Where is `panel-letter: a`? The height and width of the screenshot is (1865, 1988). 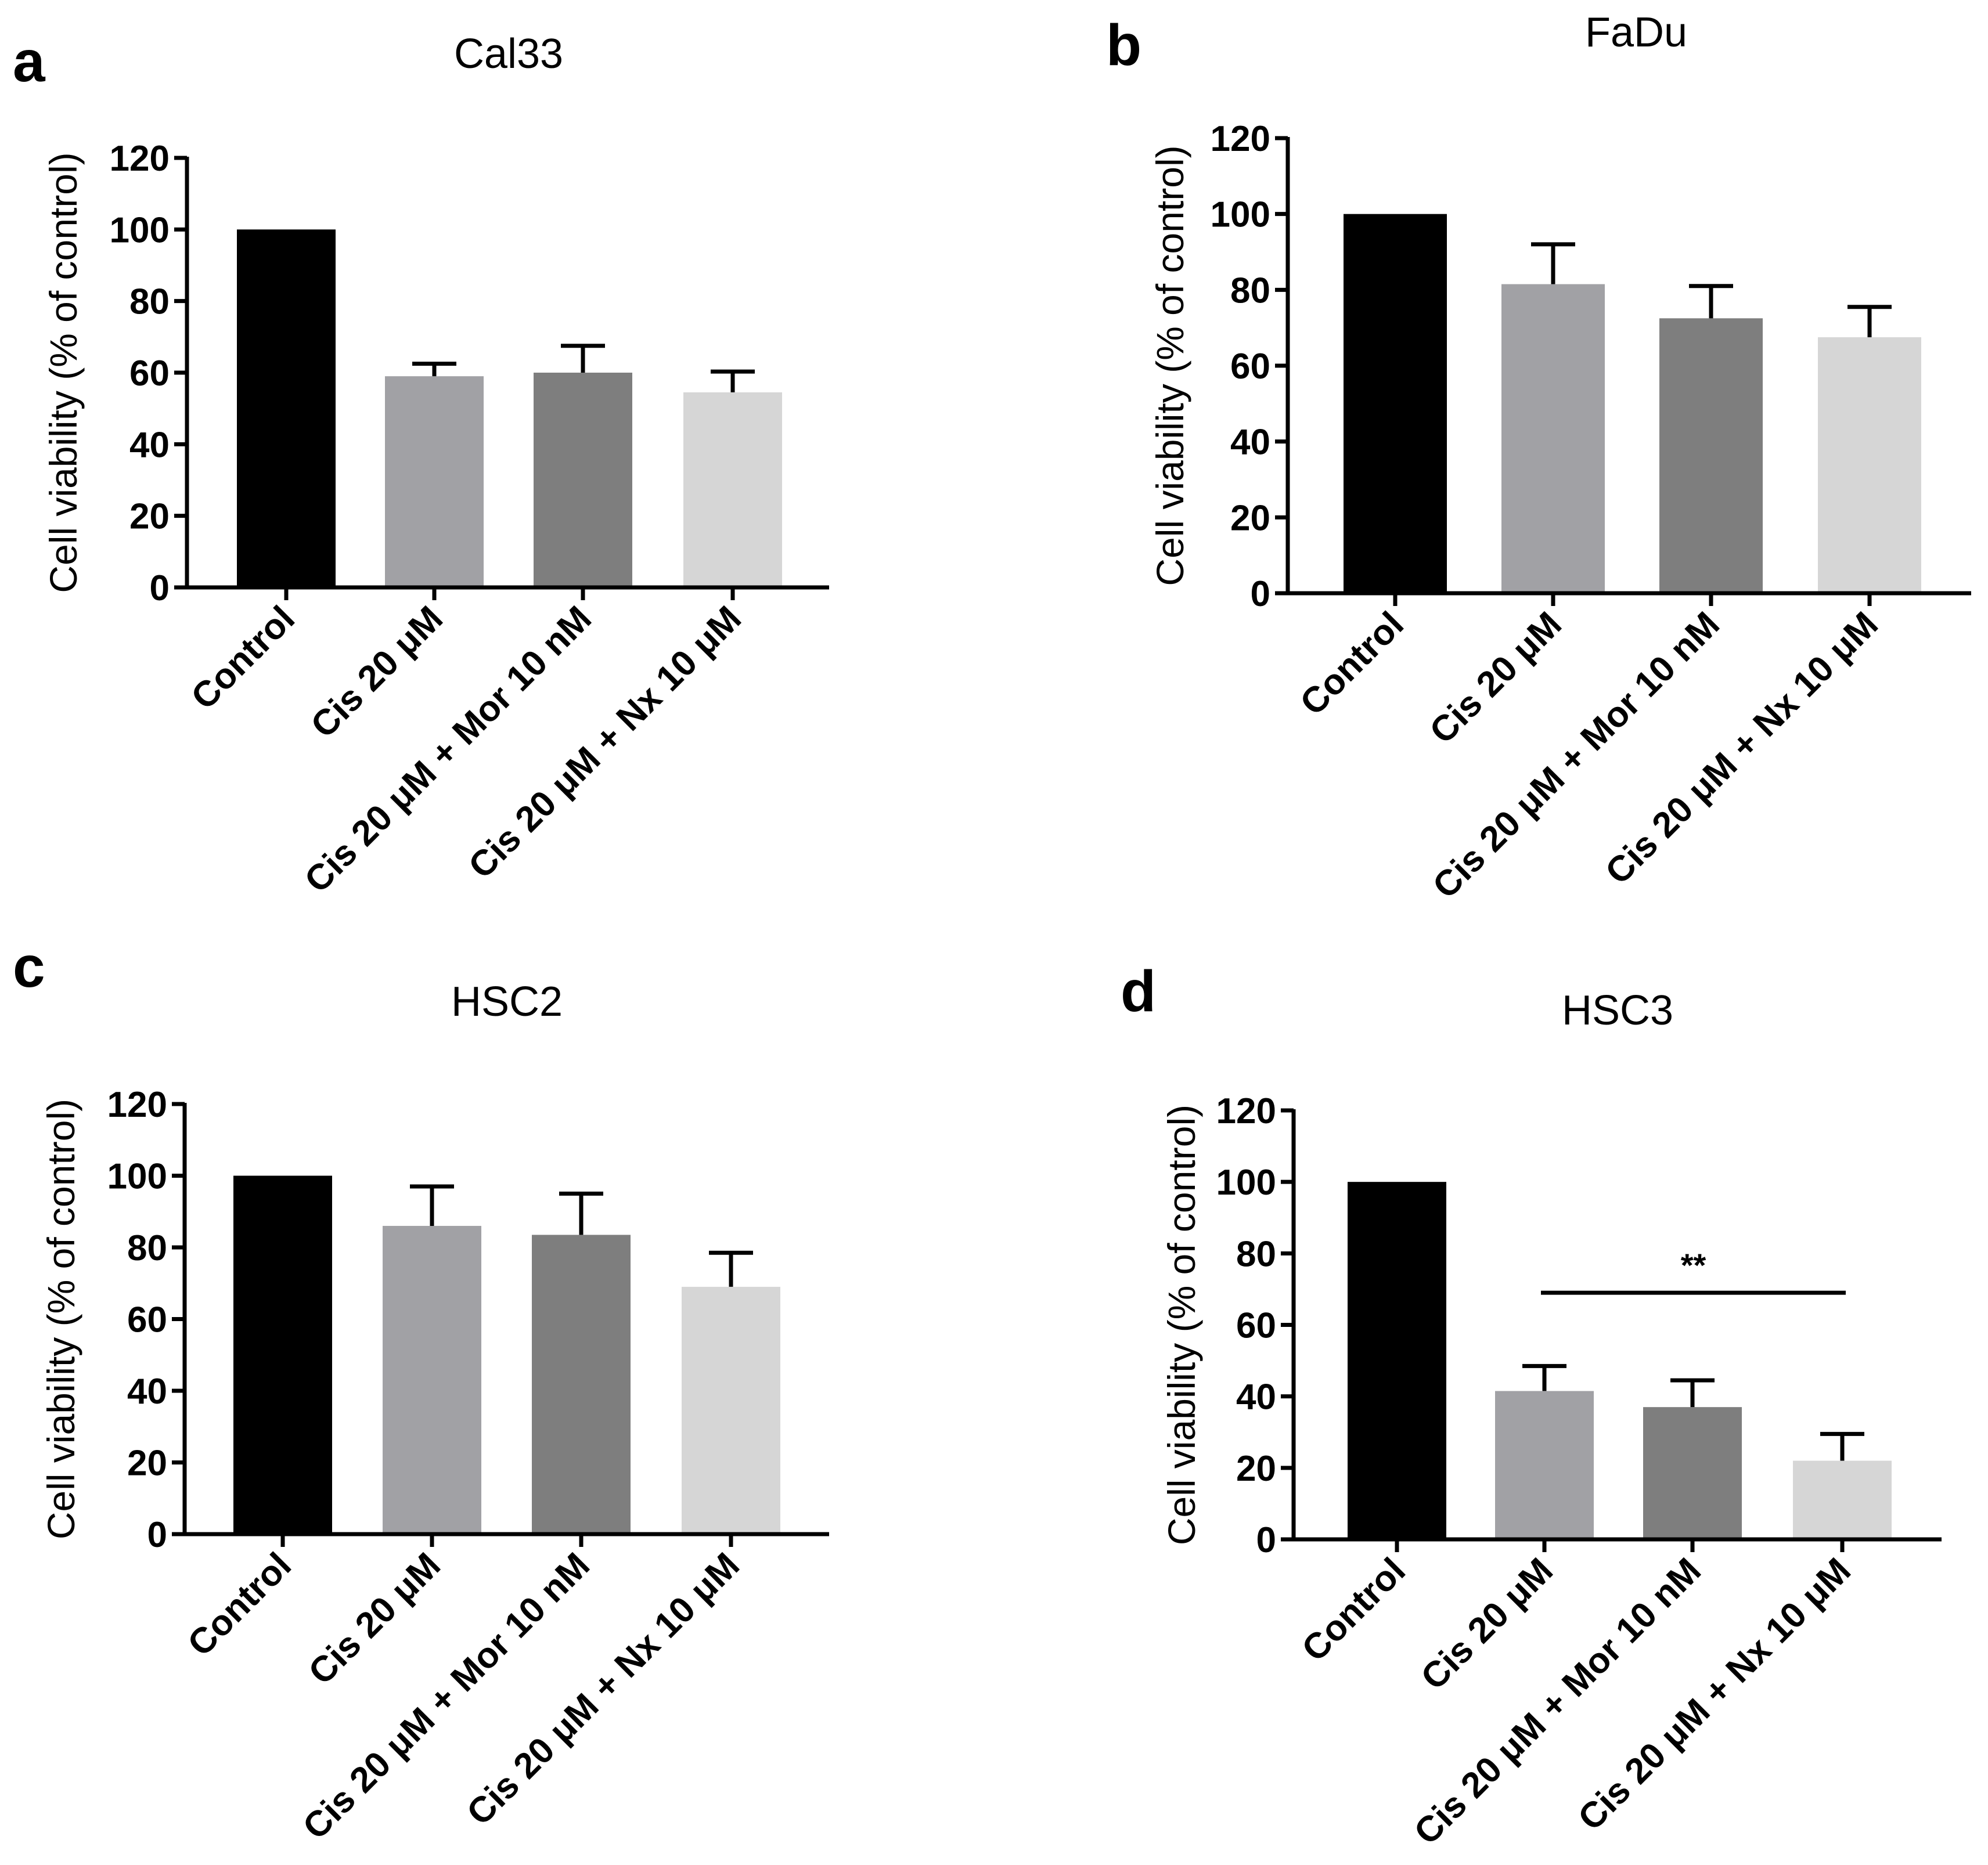
panel-letter: a is located at coordinates (29, 62).